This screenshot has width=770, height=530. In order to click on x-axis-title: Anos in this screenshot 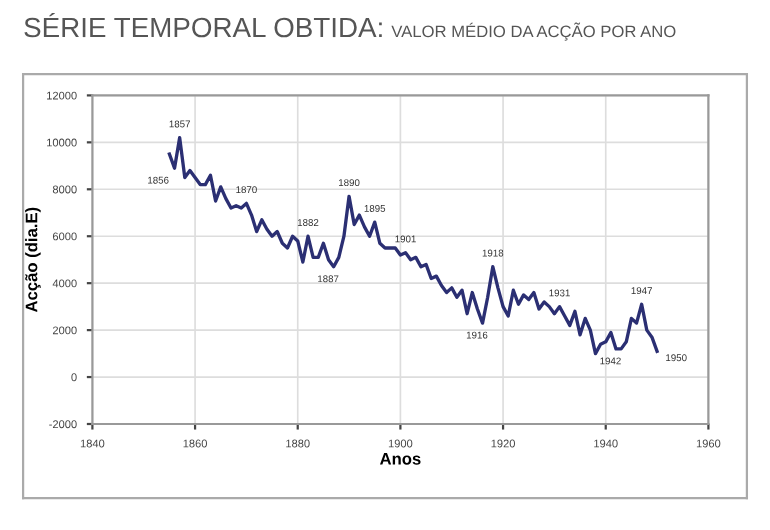, I will do `click(400, 459)`.